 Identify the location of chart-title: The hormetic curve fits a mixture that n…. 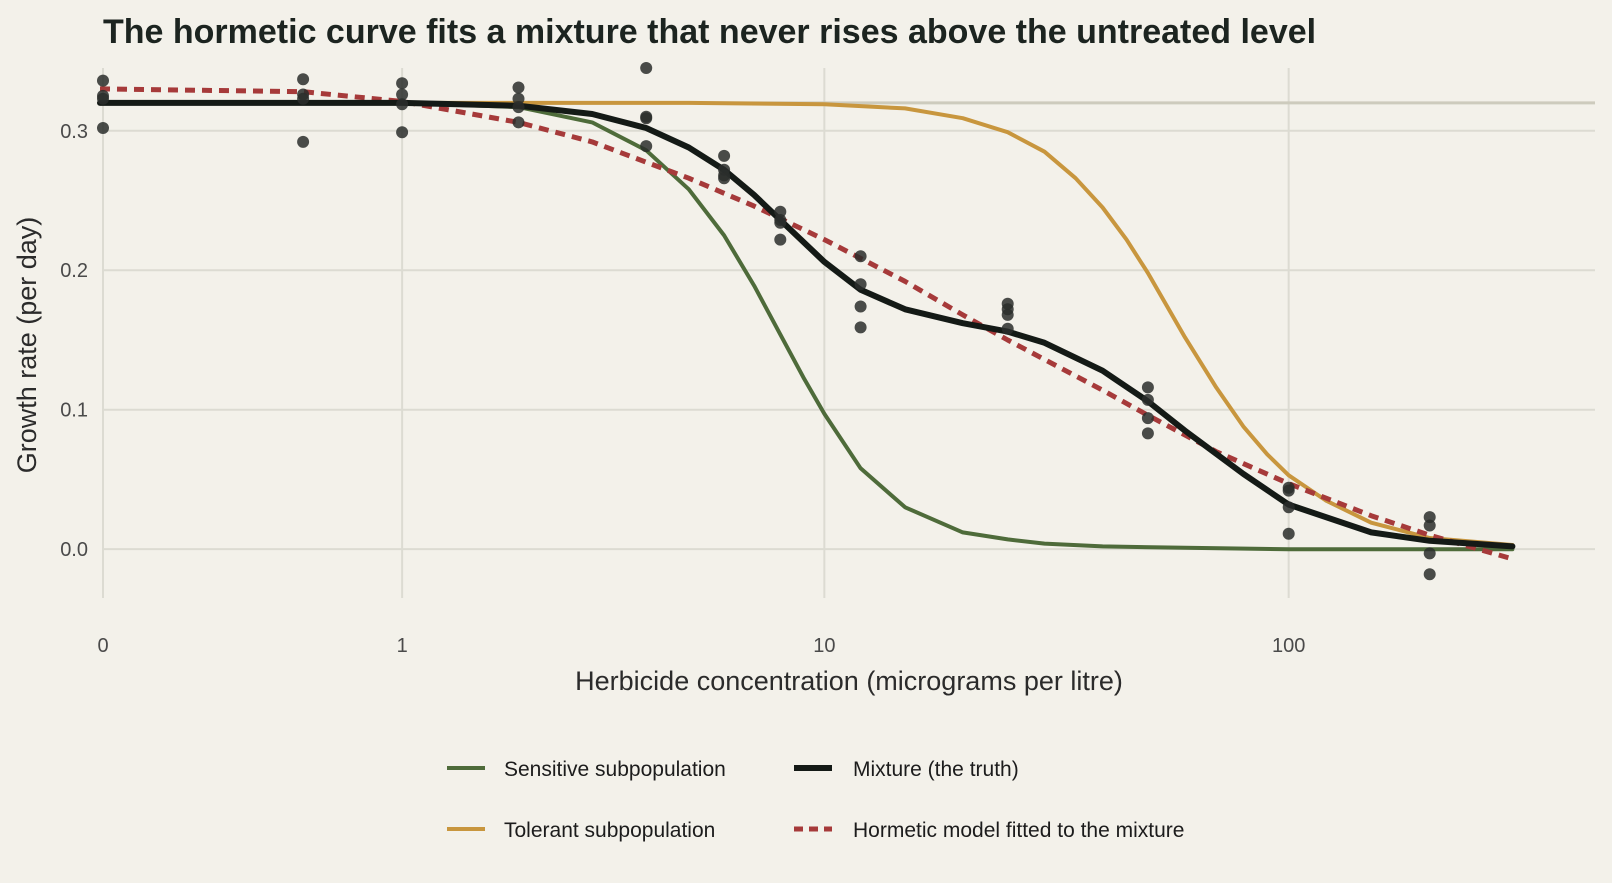
(709, 32).